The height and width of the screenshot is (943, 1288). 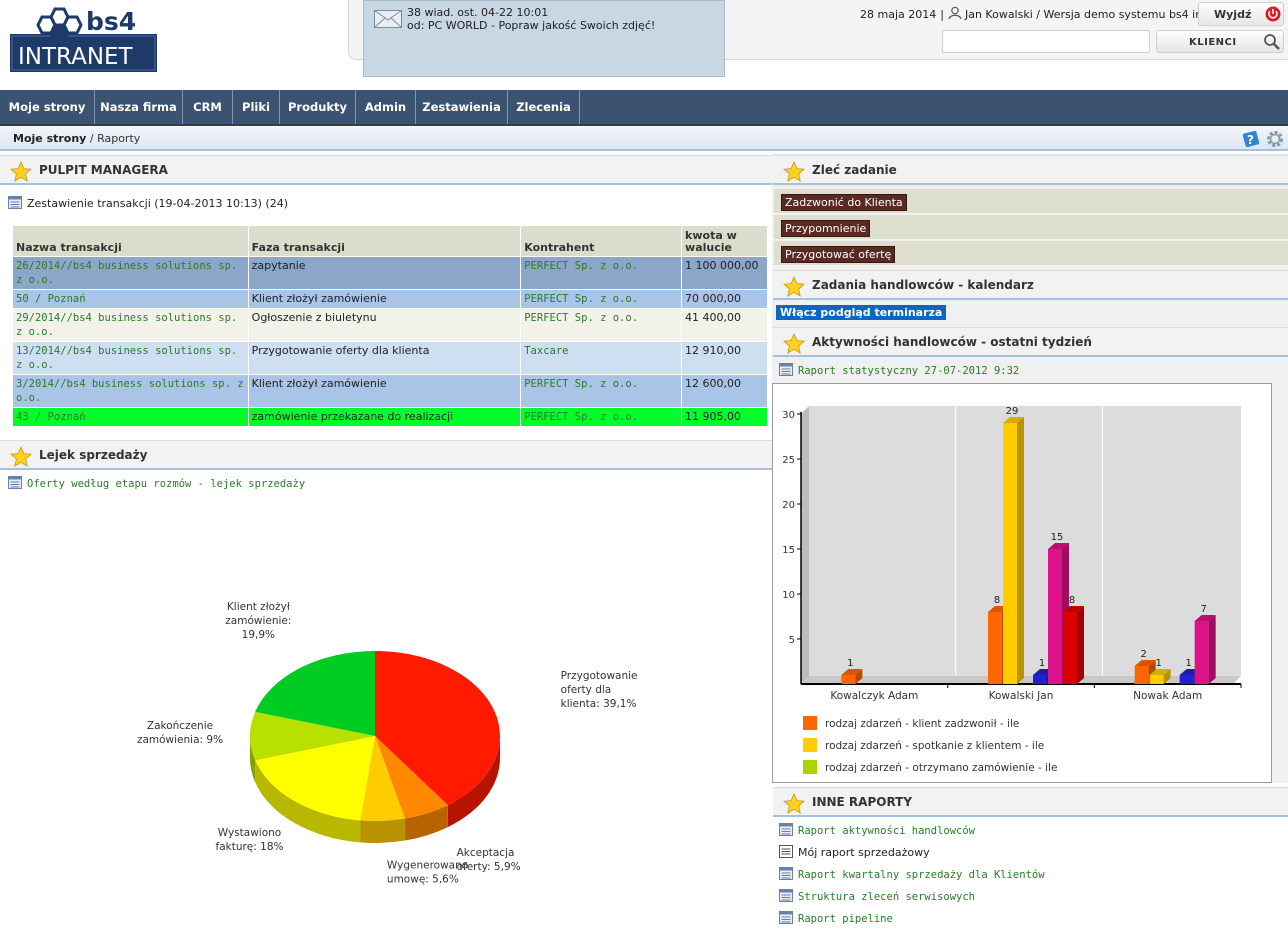 I want to click on report-link-aktywnosci: Raport aktywności handlowców, so click(x=877, y=830).